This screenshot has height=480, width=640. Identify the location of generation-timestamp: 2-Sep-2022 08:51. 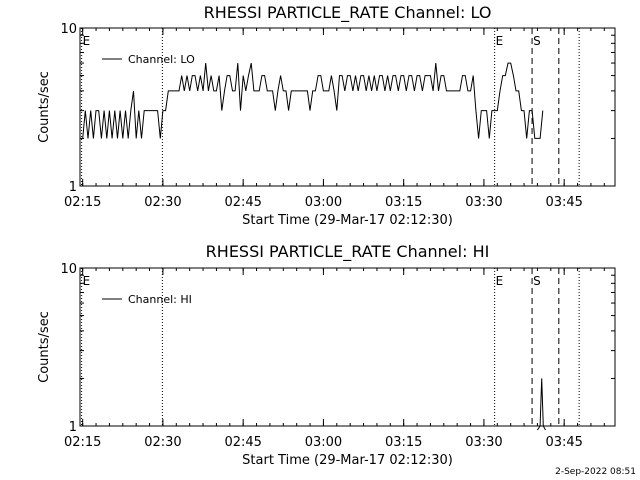
(595, 472).